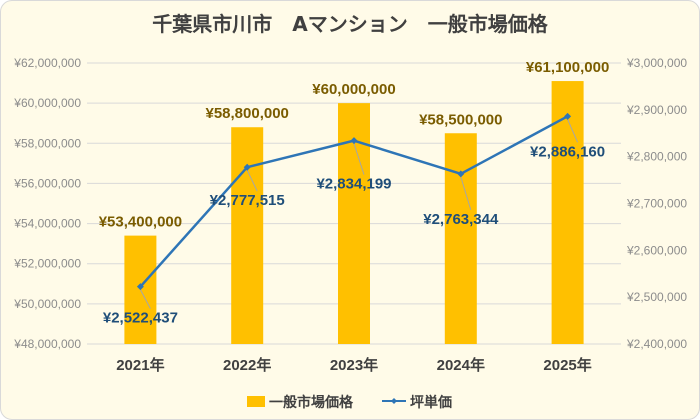 This screenshot has width=700, height=420. I want to click on left-axis-tick-label: ¥60,000,000, so click(47, 103).